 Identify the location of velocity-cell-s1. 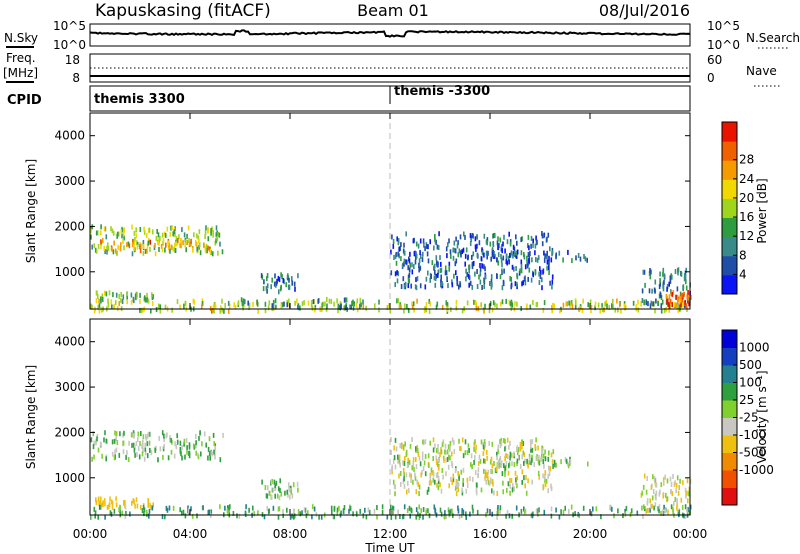
(132, 503).